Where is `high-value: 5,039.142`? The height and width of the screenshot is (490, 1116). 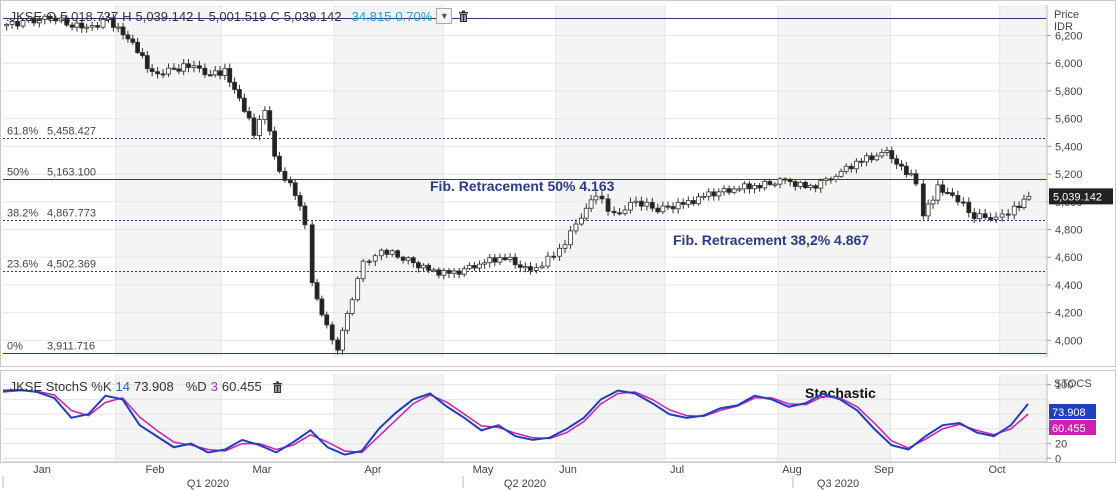
high-value: 5,039.142 is located at coordinates (164, 16).